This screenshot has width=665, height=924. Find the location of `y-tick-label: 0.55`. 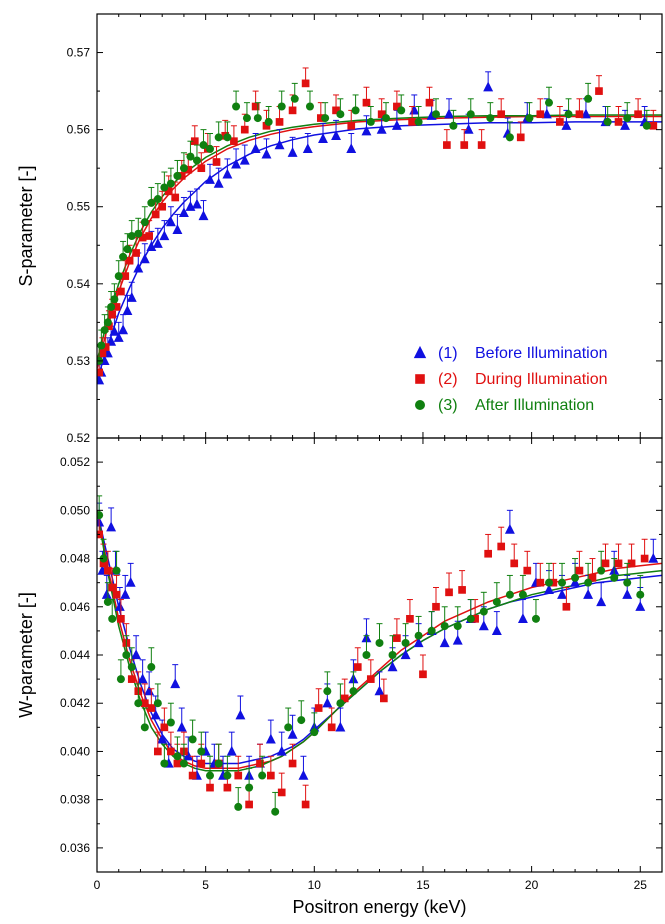

y-tick-label: 0.55 is located at coordinates (79, 207).